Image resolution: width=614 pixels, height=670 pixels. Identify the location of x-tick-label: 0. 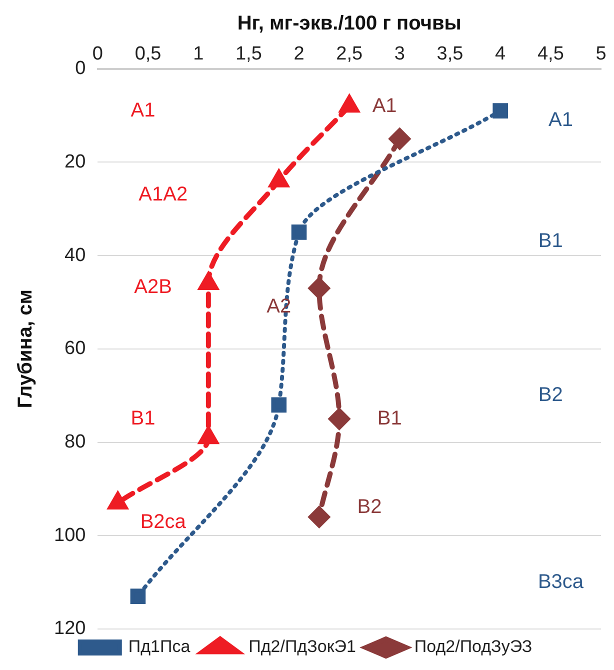
(97, 54).